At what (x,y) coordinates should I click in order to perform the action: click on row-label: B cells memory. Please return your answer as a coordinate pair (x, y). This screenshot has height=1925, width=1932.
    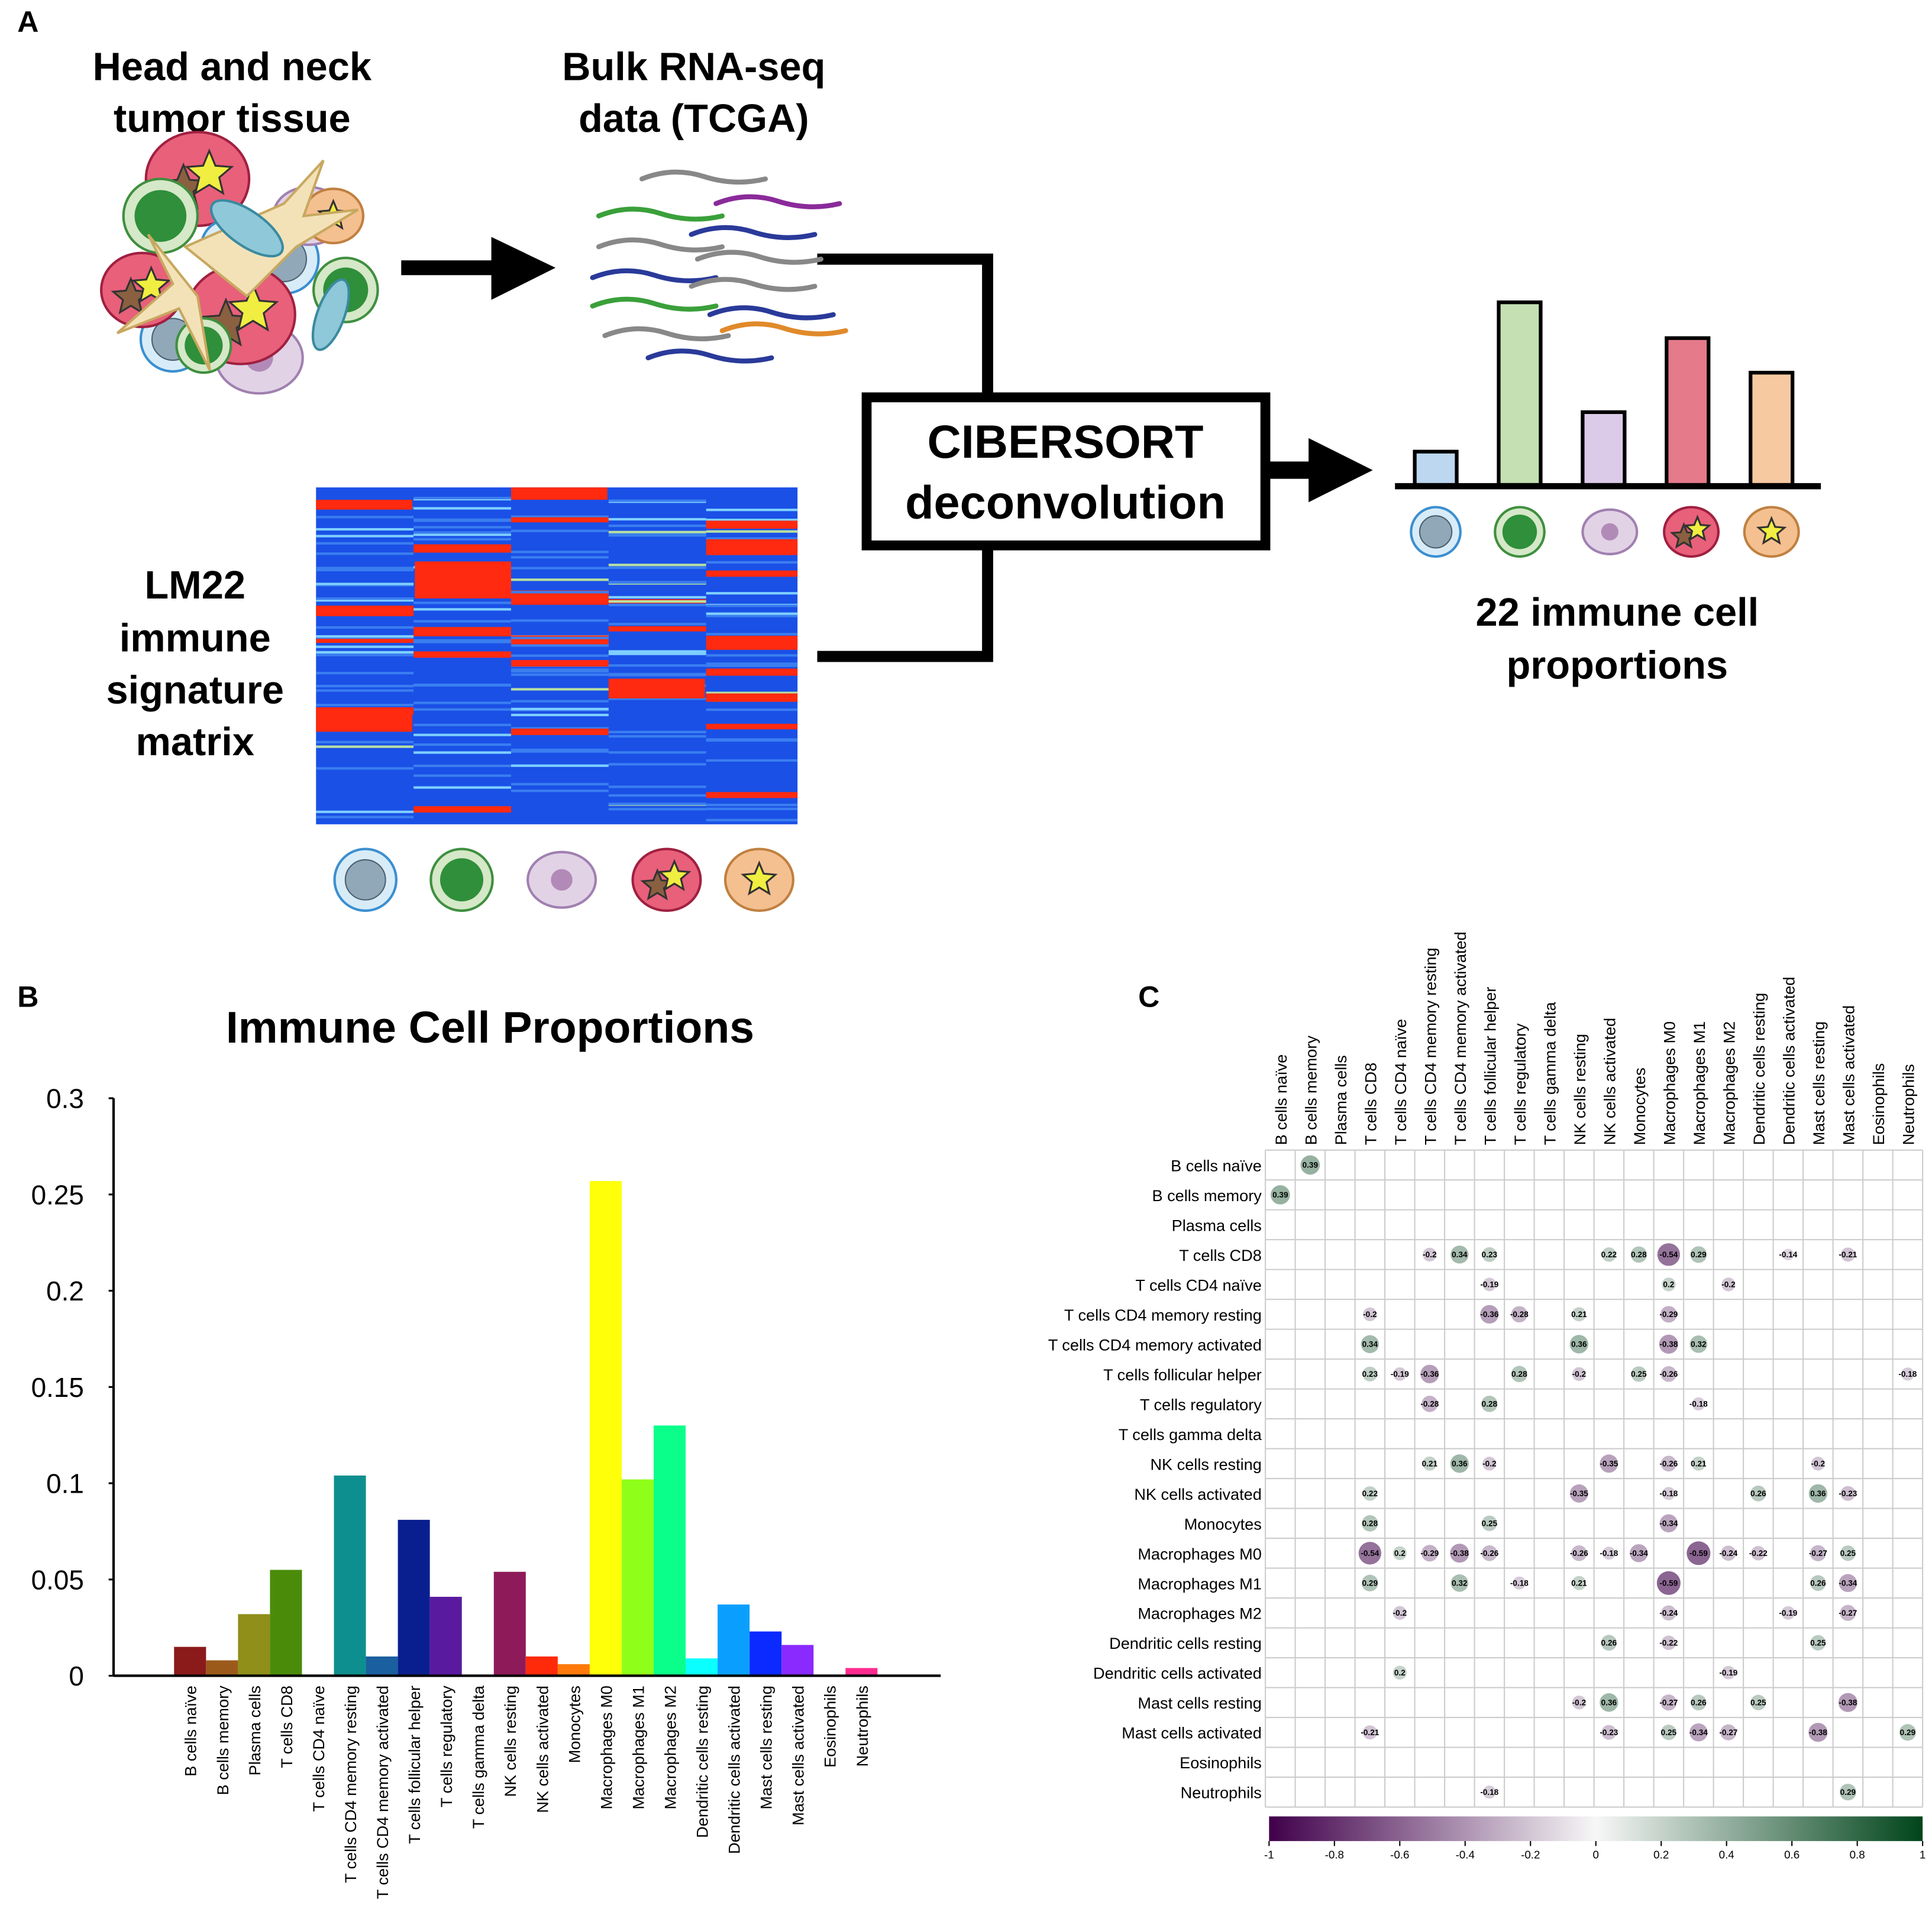
    Looking at the image, I should click on (1207, 1195).